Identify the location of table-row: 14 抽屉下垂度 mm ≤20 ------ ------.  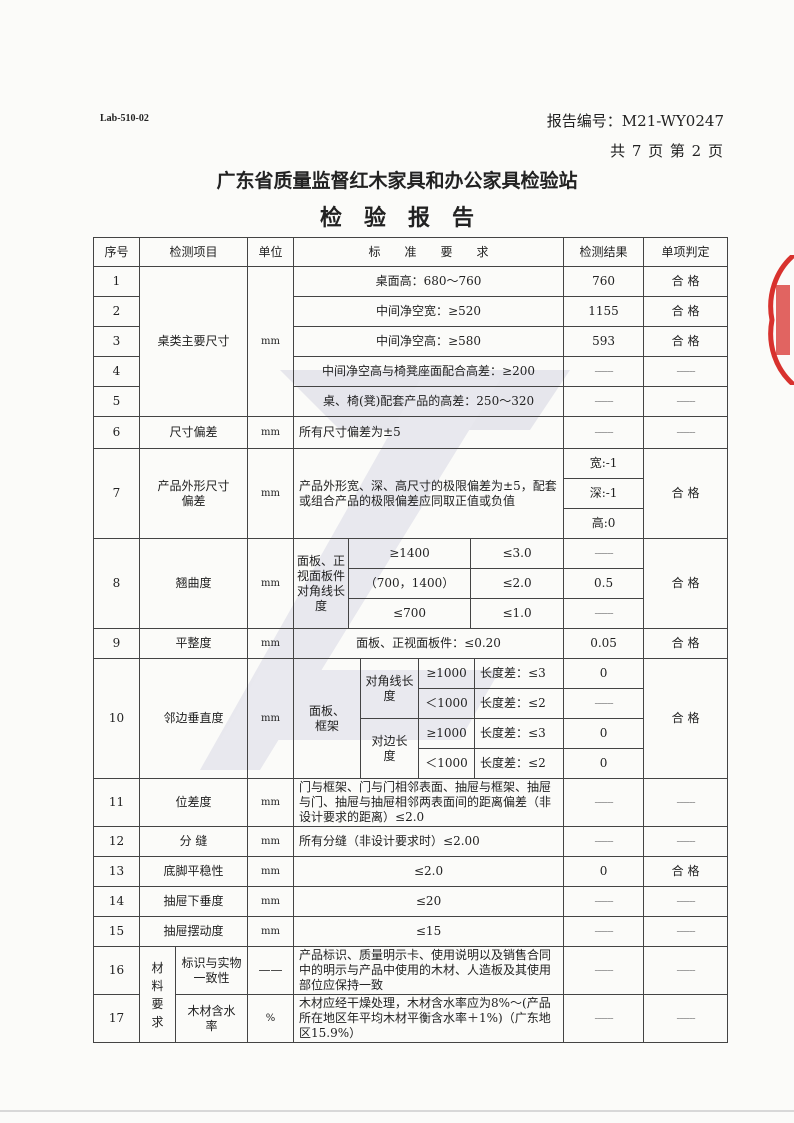
(411, 901).